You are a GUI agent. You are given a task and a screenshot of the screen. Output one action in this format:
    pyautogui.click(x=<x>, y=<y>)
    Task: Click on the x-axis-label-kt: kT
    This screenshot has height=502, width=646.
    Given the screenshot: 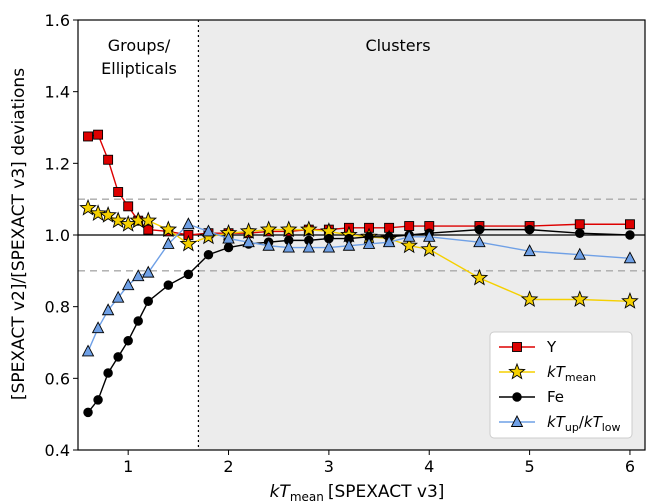 What is the action you would take?
    pyautogui.click(x=281, y=492)
    